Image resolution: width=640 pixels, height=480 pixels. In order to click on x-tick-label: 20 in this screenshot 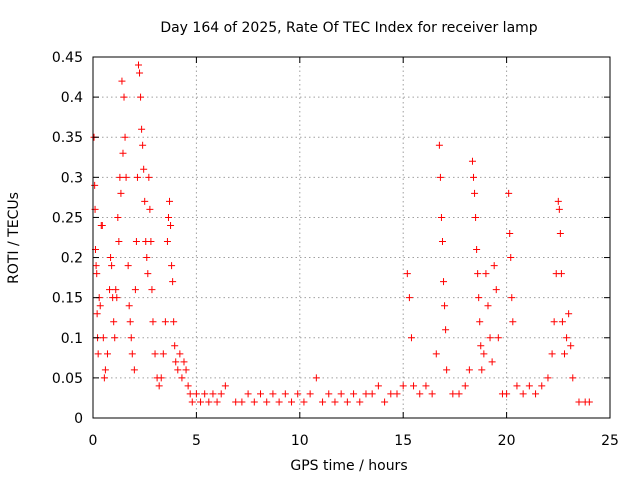, I will do `click(507, 441)`.